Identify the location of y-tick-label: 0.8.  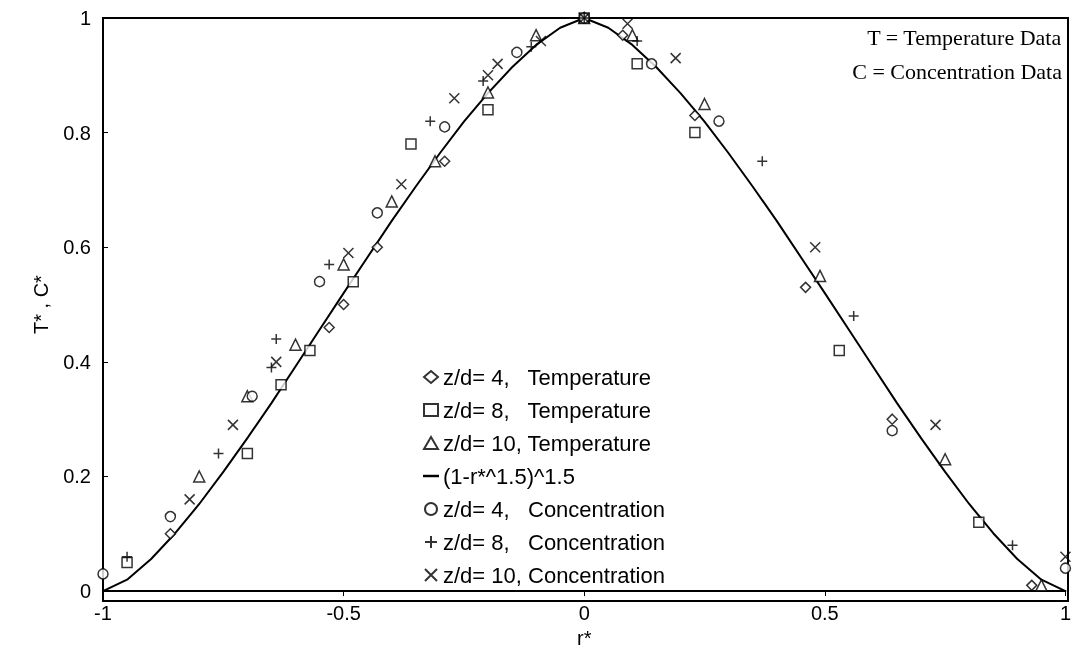
(77, 132).